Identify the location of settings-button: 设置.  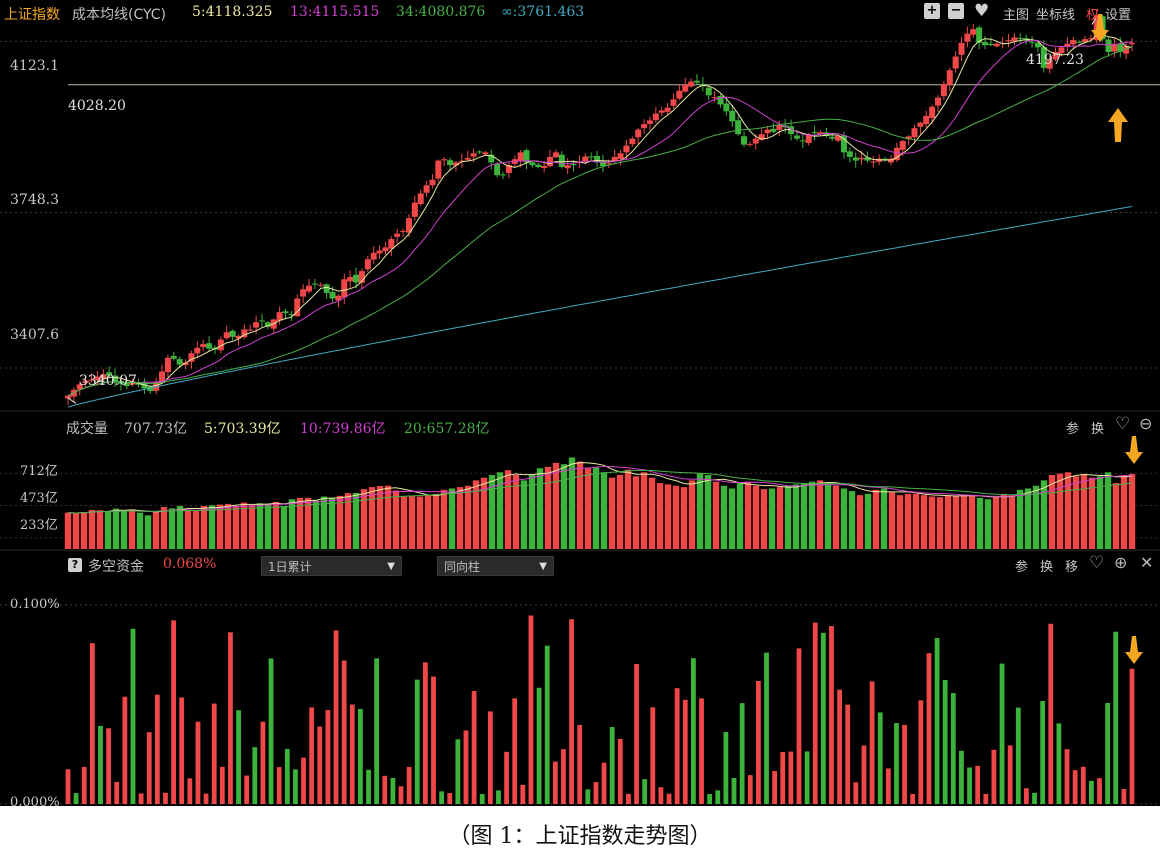
(1118, 15).